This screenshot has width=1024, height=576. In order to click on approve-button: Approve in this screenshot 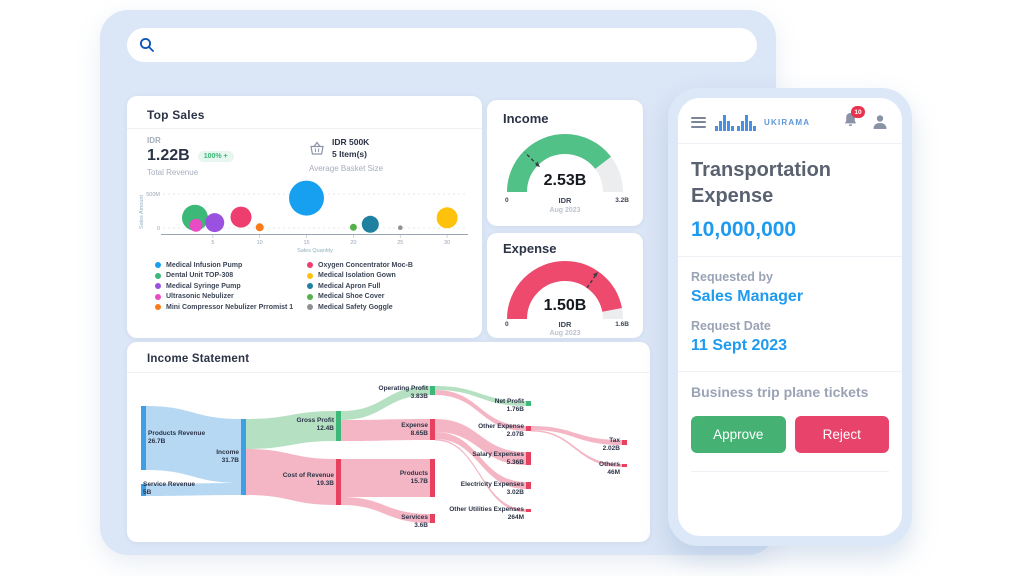, I will do `click(738, 434)`.